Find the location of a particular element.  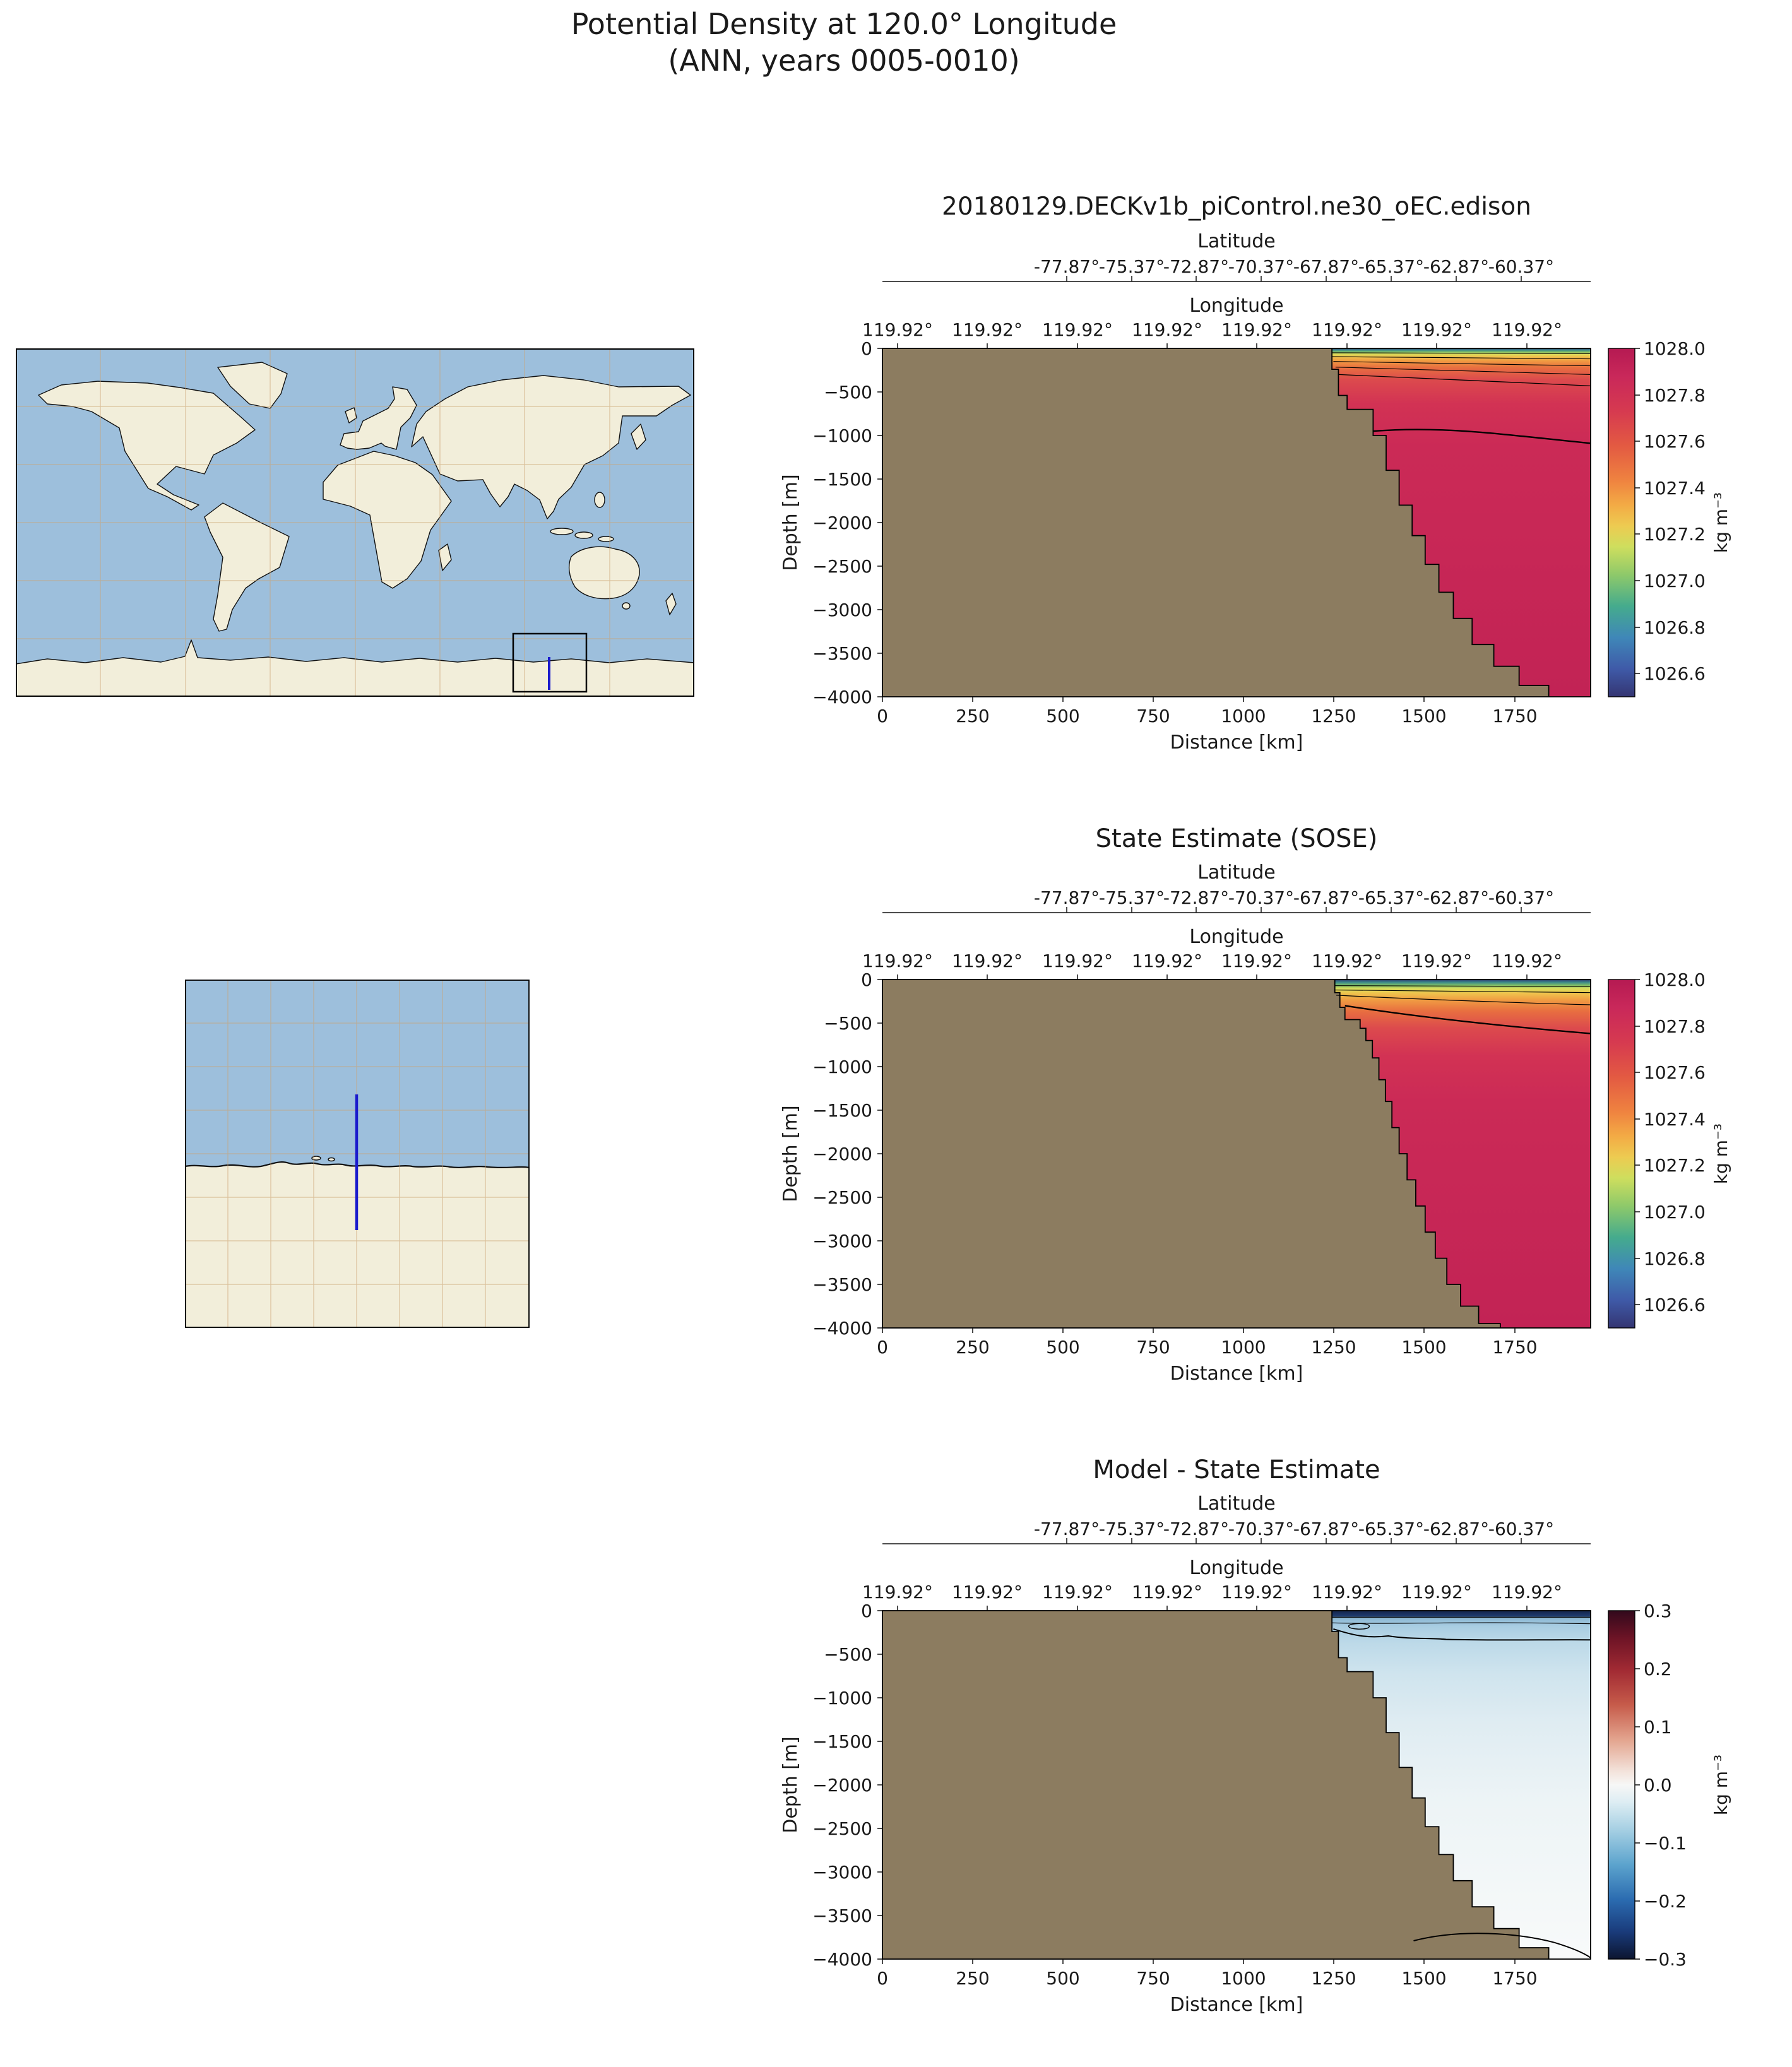

japan is located at coordinates (638, 436).